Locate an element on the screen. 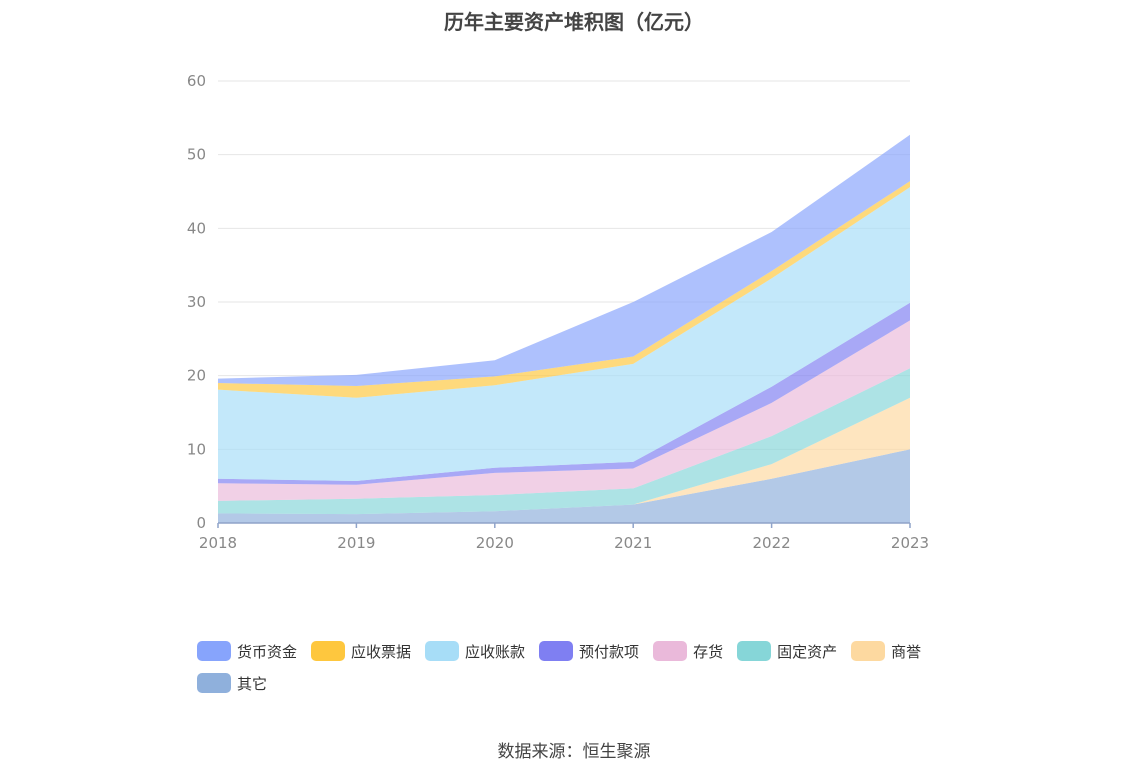  x-tick-label: 2022 is located at coordinates (772, 543).